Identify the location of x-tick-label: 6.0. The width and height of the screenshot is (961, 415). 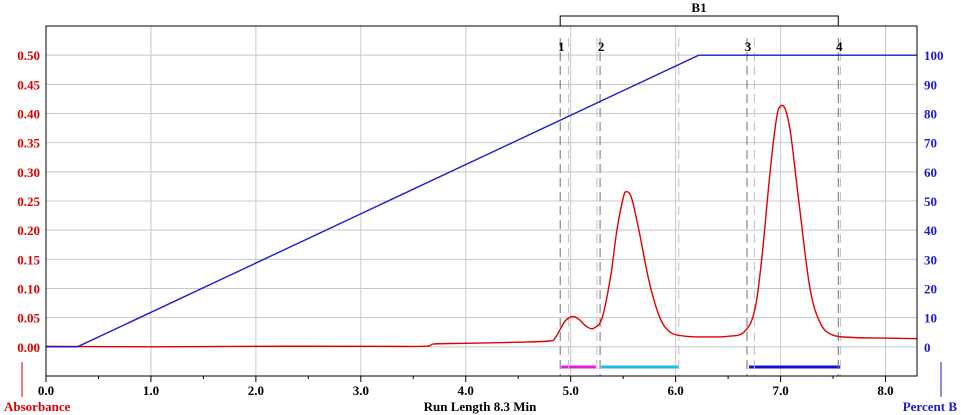
(676, 390).